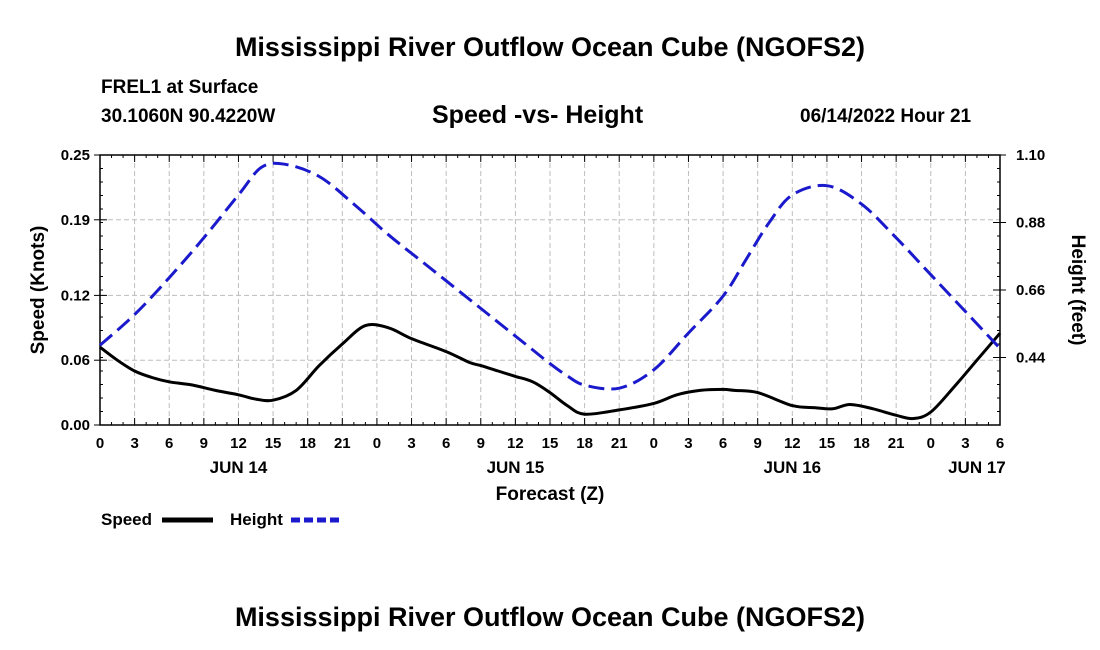 This screenshot has width=1100, height=650. What do you see at coordinates (550, 494) in the screenshot?
I see `x-axis-title: Forecast (Z)` at bounding box center [550, 494].